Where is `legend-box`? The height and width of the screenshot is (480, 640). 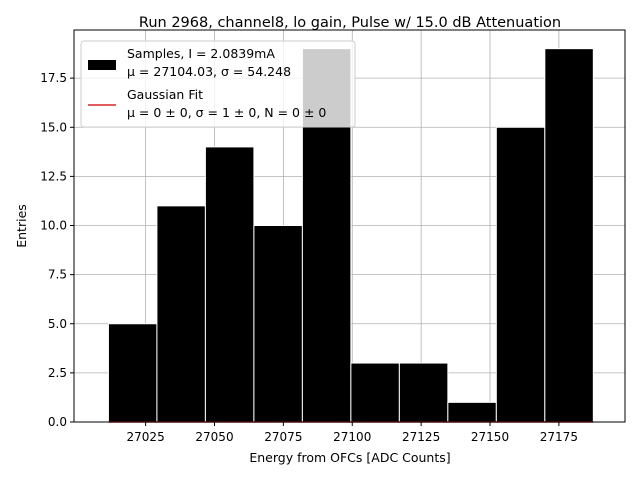
legend-box is located at coordinates (218, 84).